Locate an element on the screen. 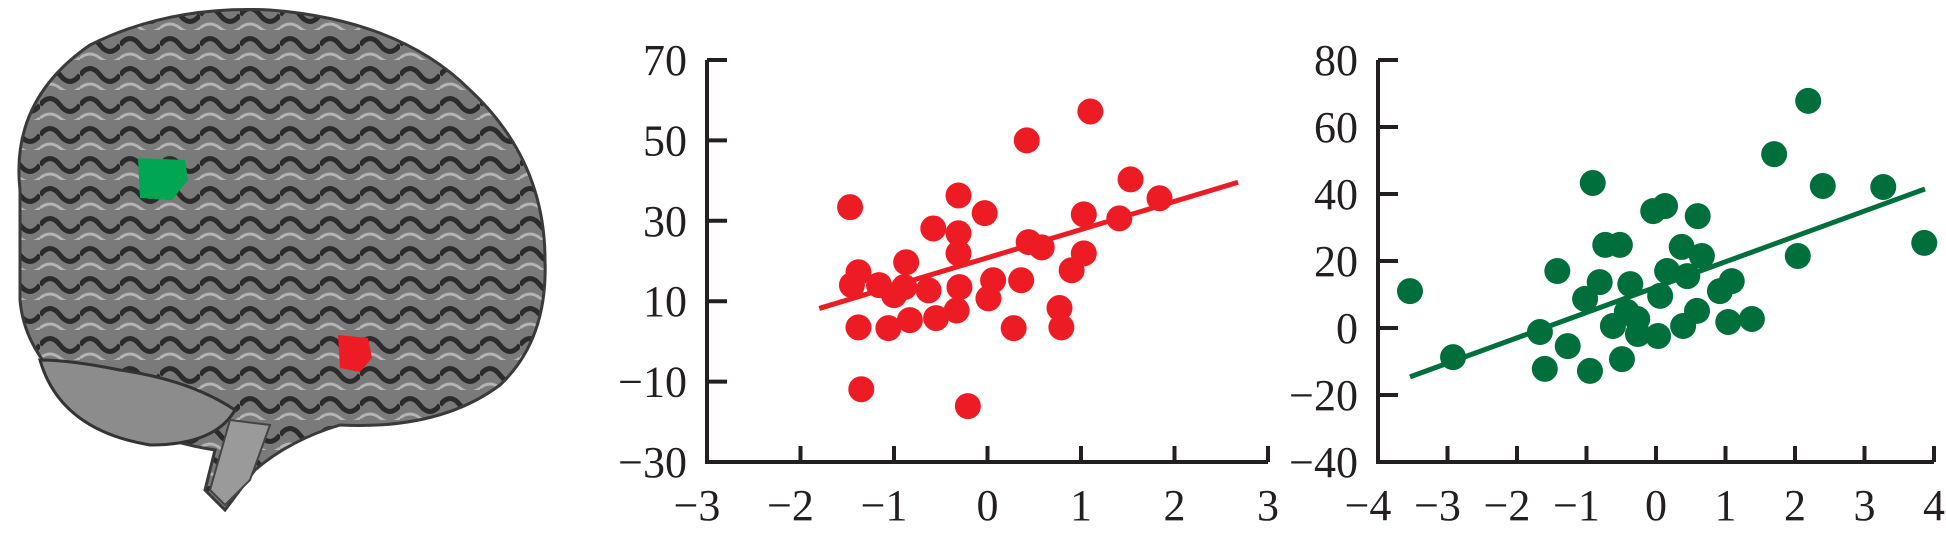 The height and width of the screenshot is (553, 1946). green-region is located at coordinates (163, 179).